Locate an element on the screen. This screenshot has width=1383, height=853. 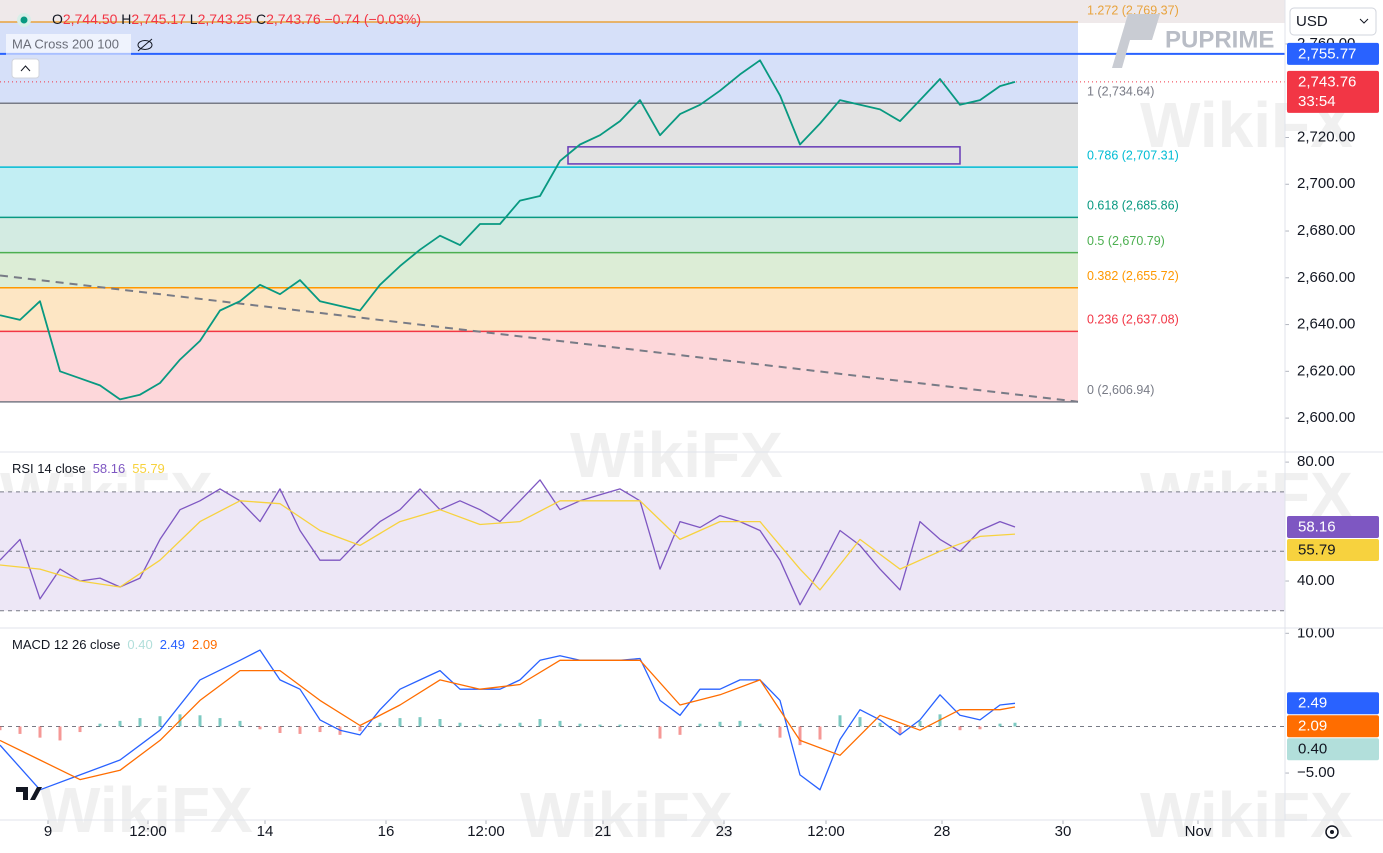
fib-label: 0.382 (2,655.72) is located at coordinates (1133, 276).